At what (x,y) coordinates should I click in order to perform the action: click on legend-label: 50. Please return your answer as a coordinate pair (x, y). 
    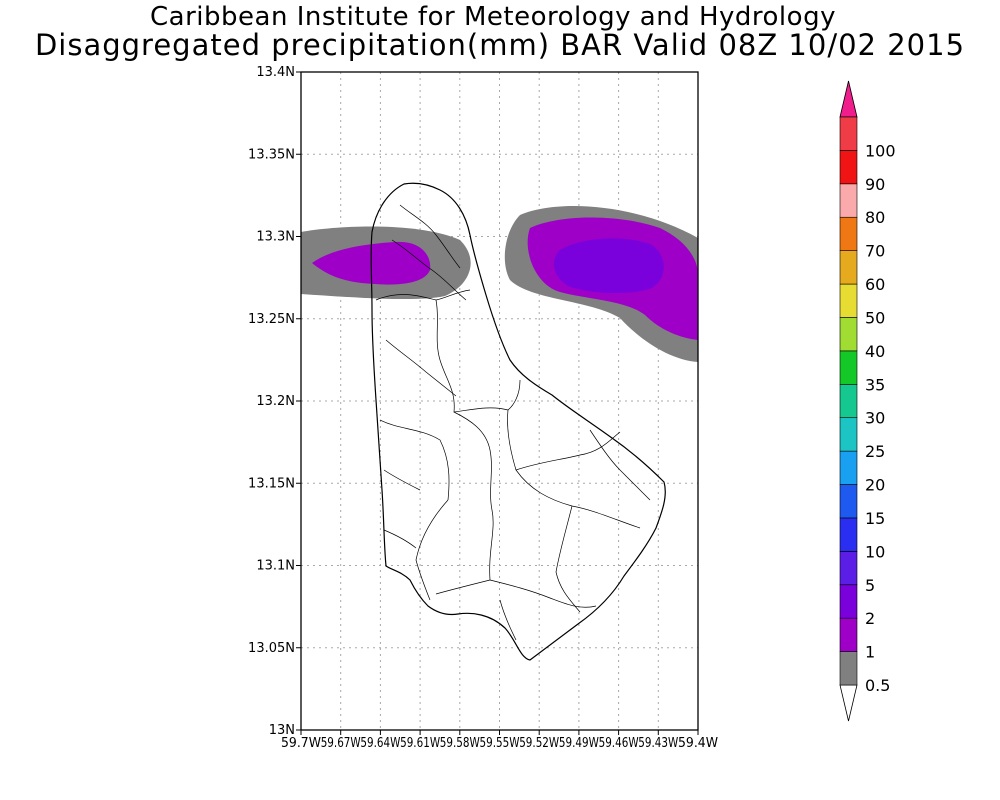
    Looking at the image, I should click on (875, 317).